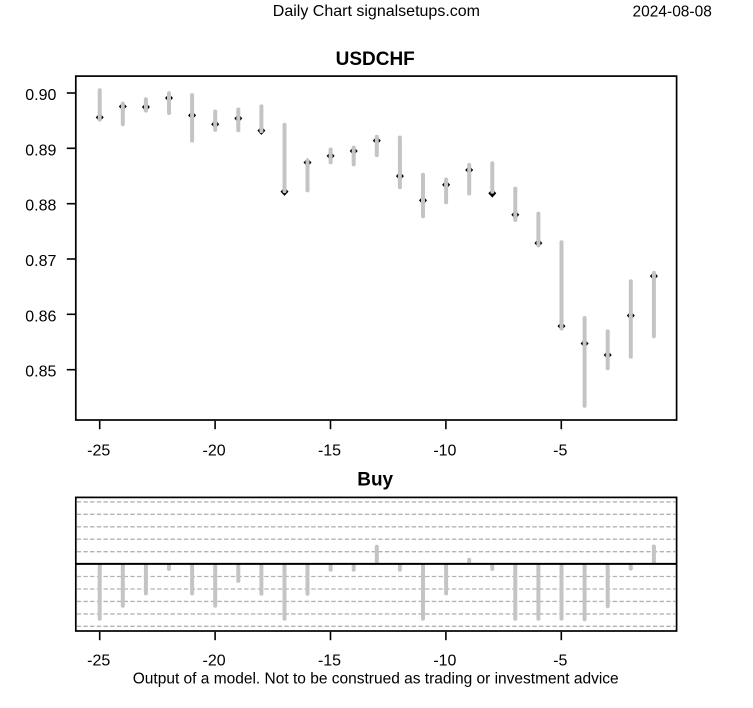 This screenshot has height=708, width=753. I want to click on svg-text: 0.87, so click(40, 261).